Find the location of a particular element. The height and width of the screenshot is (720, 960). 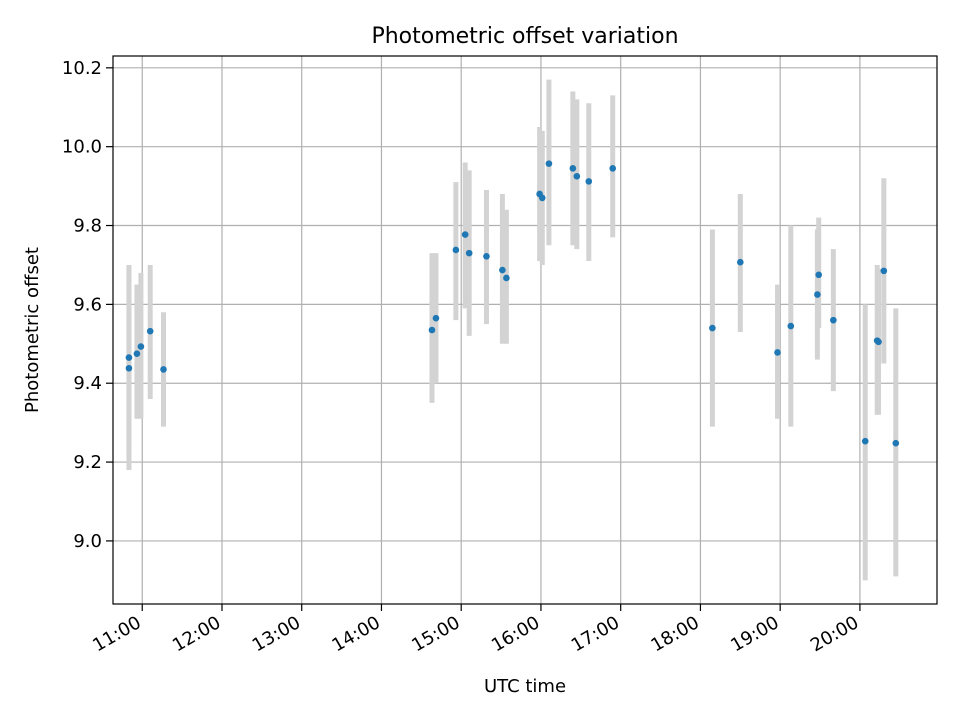

y-tick-label: 9.6 is located at coordinates (87, 304).